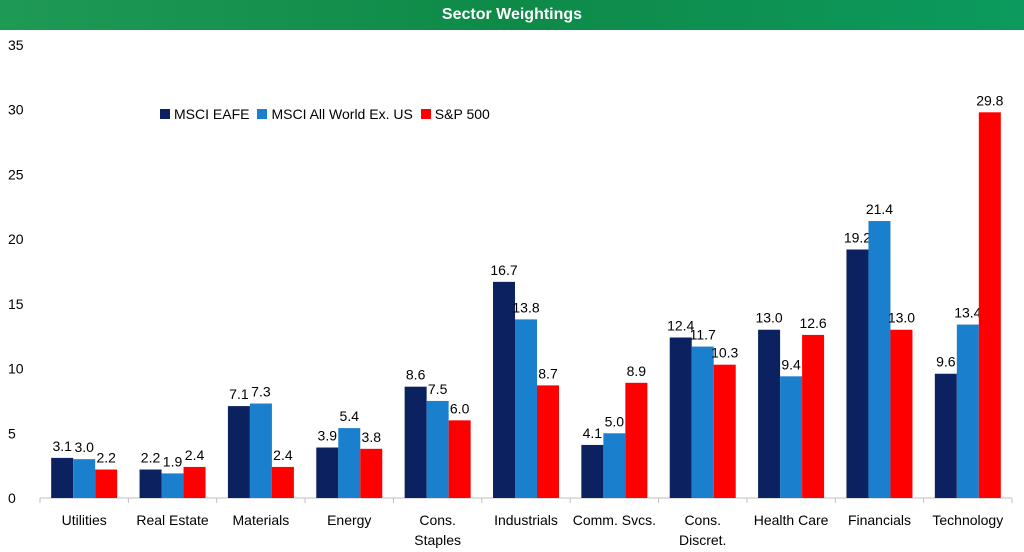  I want to click on x-category-label: Cons. Staples, so click(437, 530).